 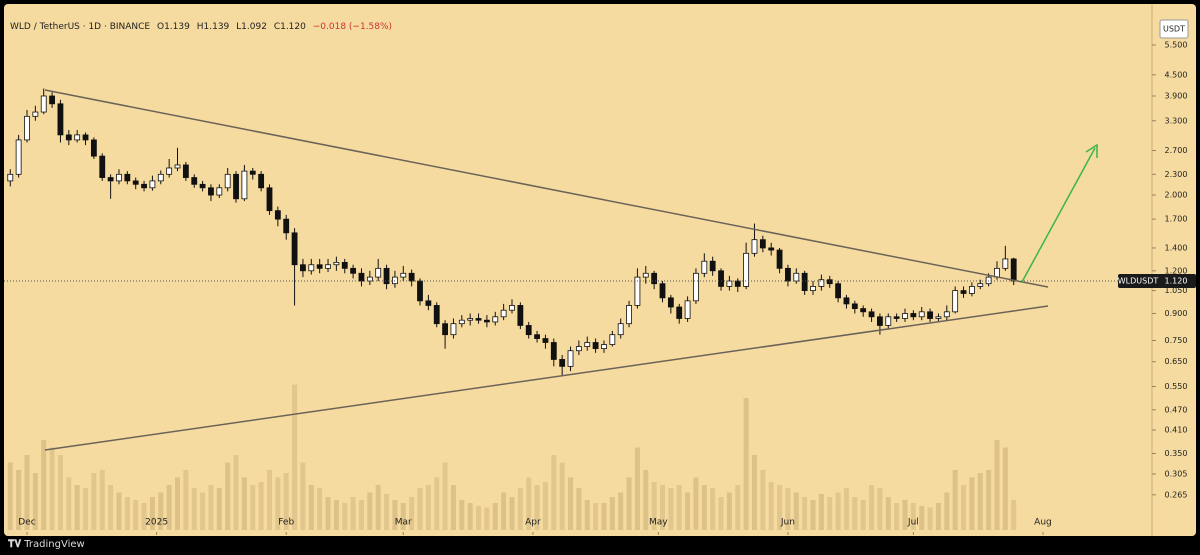 I want to click on ohlc-close: C1.120, so click(x=289, y=27).